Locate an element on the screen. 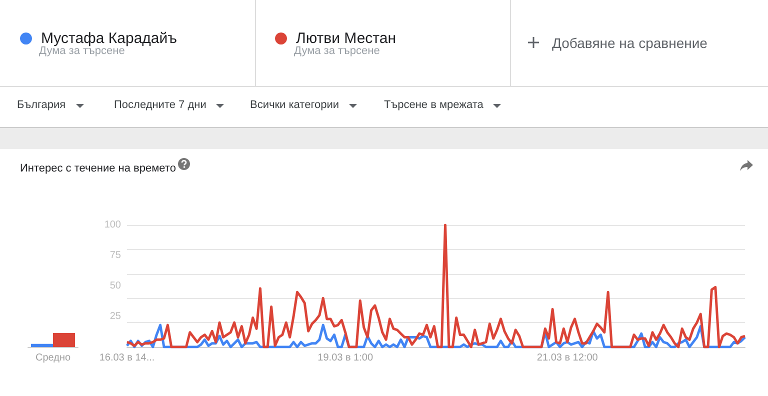  y-tick-label: 75 is located at coordinates (116, 255).